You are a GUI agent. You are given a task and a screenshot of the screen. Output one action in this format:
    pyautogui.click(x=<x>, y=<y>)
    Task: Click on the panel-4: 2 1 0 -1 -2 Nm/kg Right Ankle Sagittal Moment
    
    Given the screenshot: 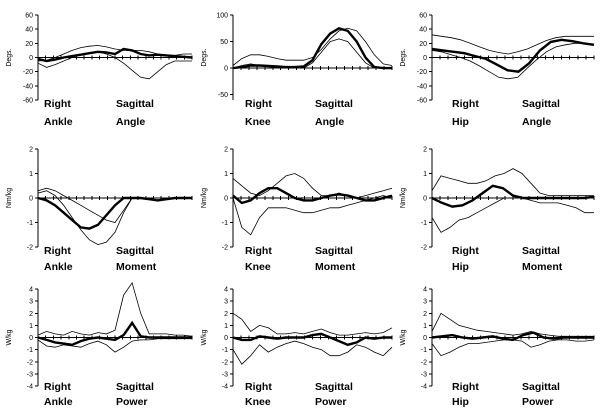 What is the action you would take?
    pyautogui.click(x=99, y=210)
    